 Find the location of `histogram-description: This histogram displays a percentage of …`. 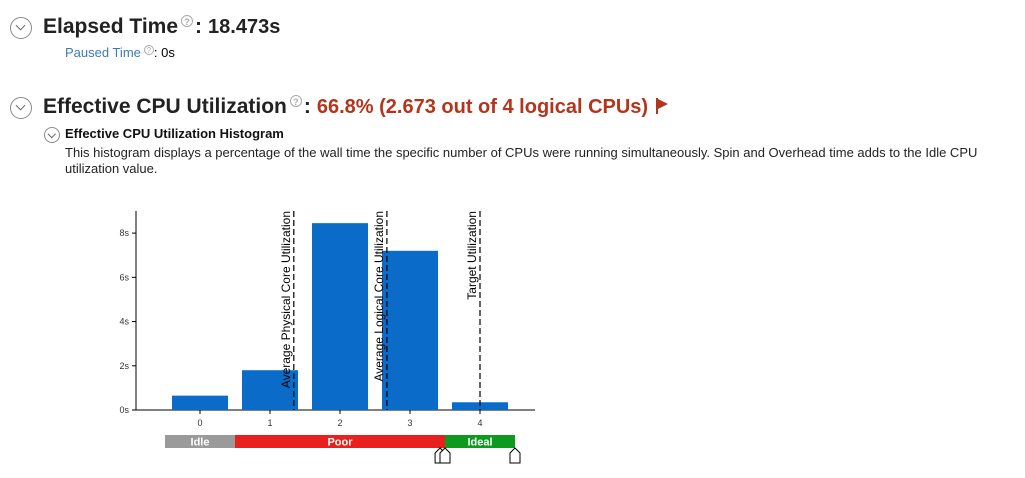

histogram-description: This histogram displays a percentage of … is located at coordinates (521, 160).